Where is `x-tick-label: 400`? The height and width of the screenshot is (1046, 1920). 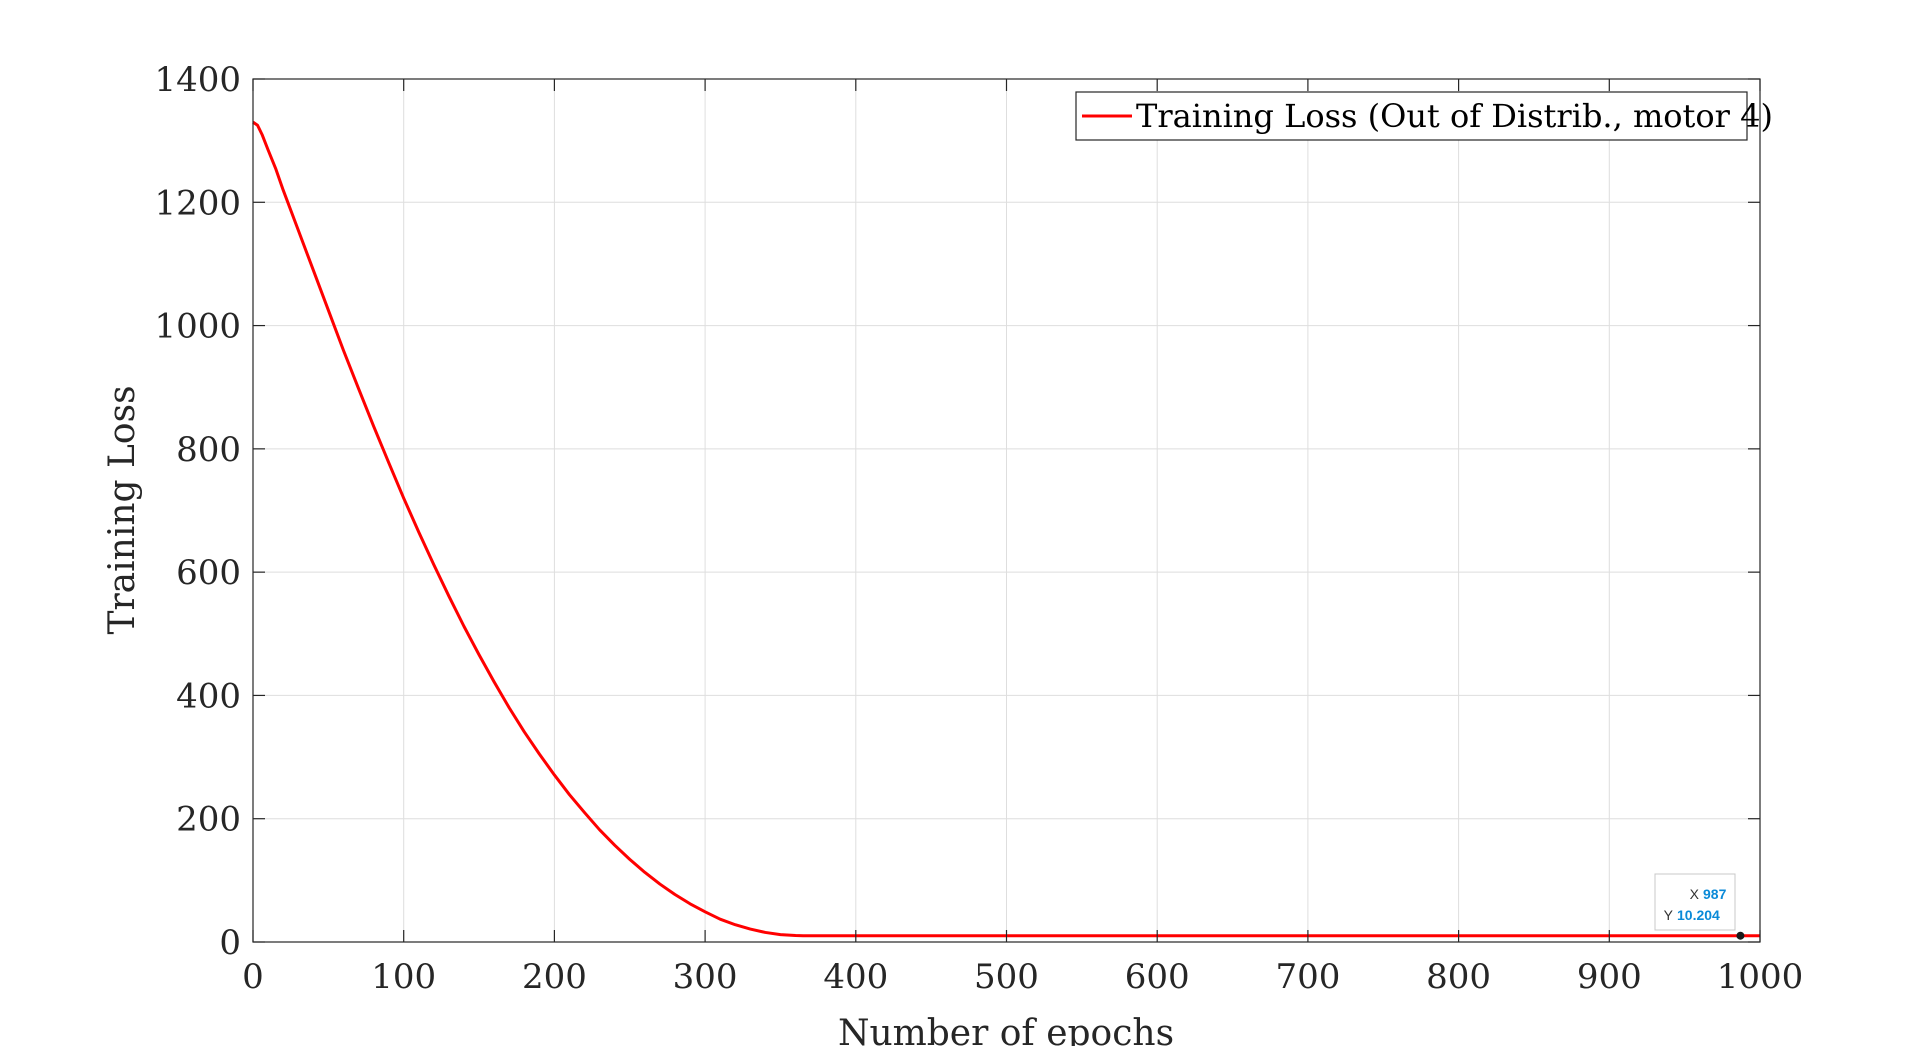 x-tick-label: 400 is located at coordinates (855, 977).